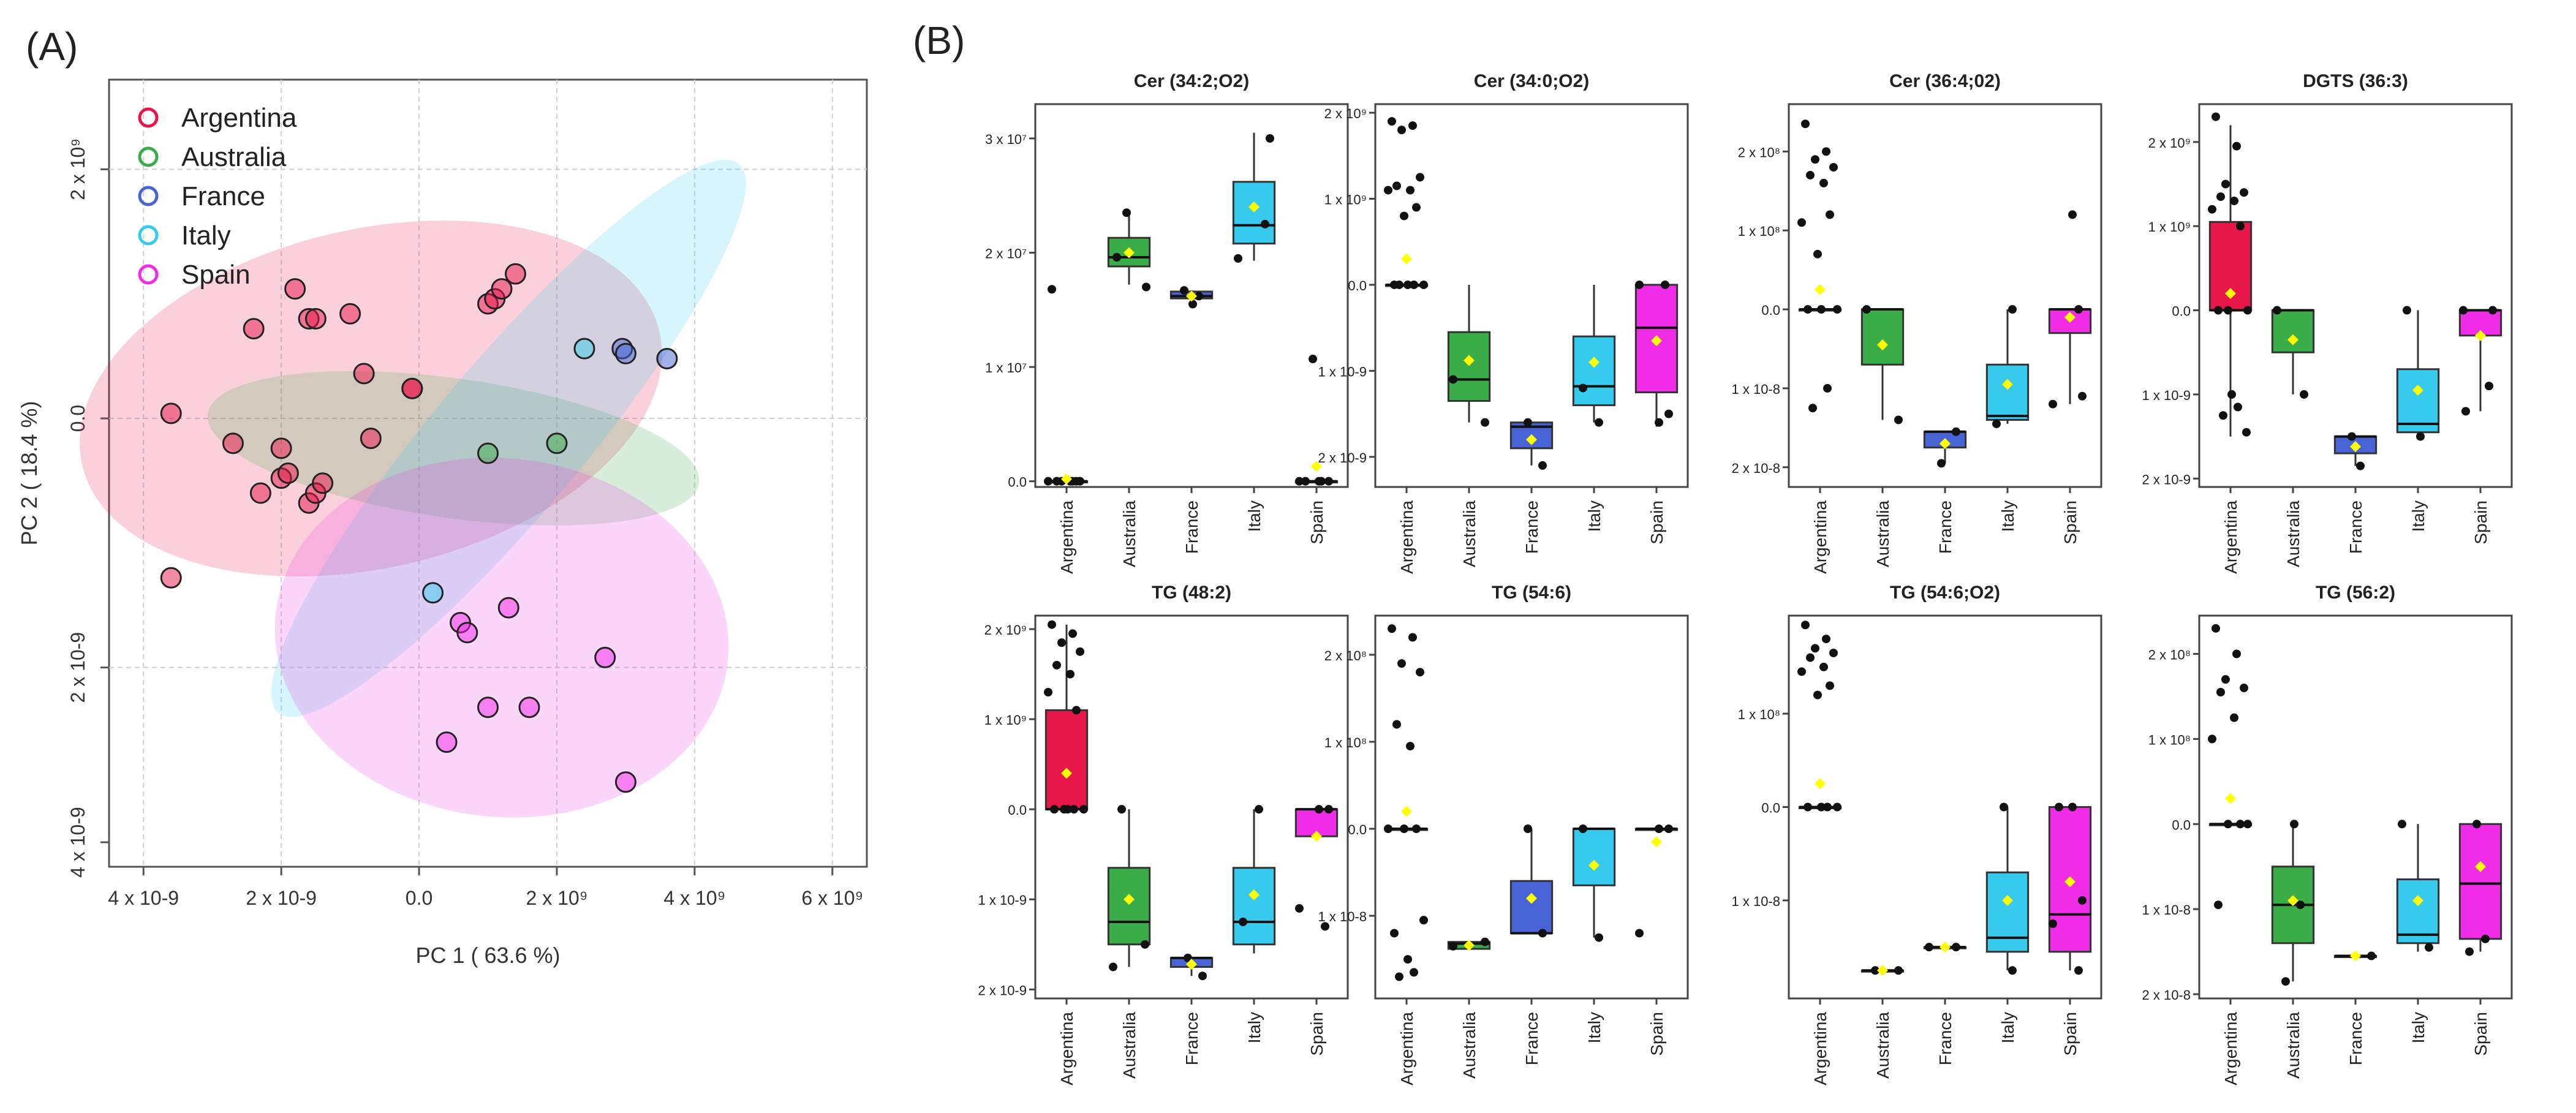 The image size is (2576, 1113). What do you see at coordinates (1006, 367) in the screenshot?
I see `boxplot-y-tick-label: 1 x 10⁷` at bounding box center [1006, 367].